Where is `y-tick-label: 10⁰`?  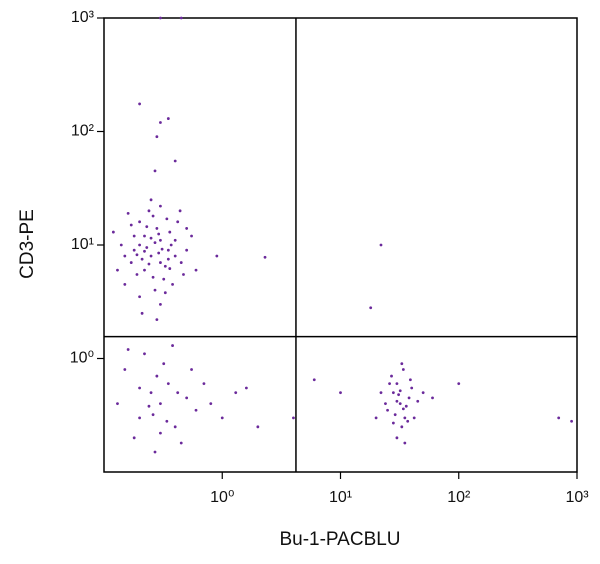
y-tick-label: 10⁰ is located at coordinates (82, 358).